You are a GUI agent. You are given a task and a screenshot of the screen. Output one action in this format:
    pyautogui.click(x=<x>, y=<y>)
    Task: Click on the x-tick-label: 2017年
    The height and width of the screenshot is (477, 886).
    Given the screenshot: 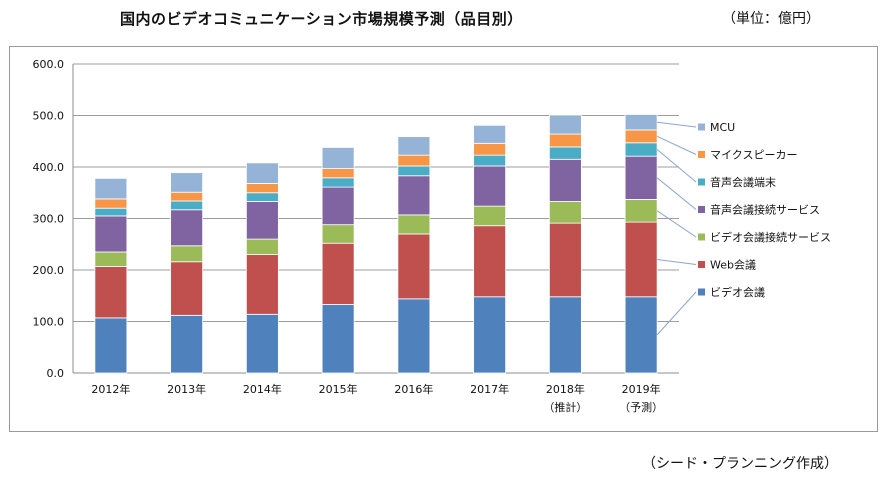 What is the action you would take?
    pyautogui.click(x=489, y=389)
    